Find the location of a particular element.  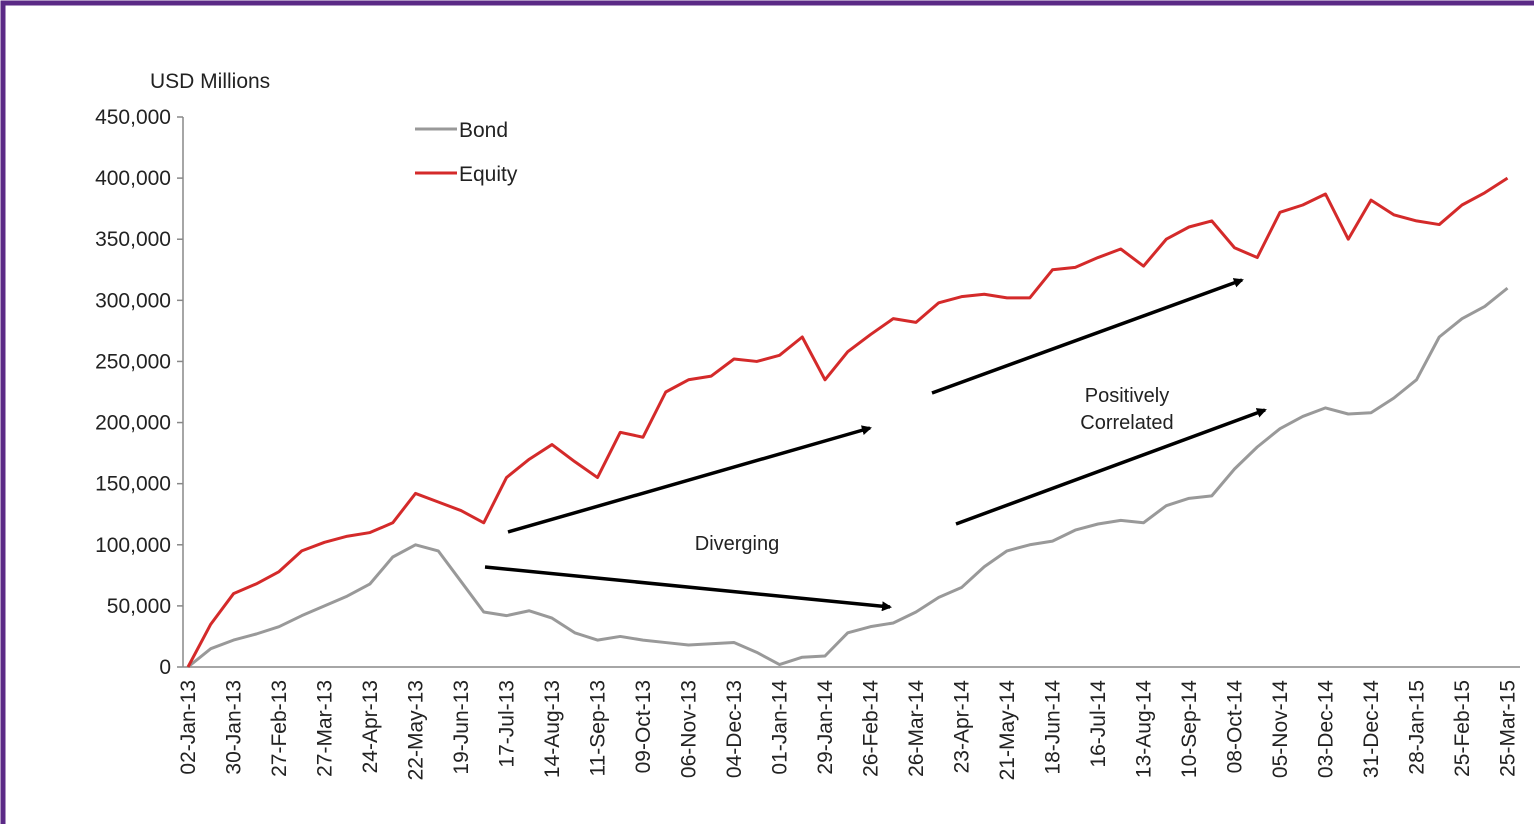

x-tick-label: 11-Sep-13 is located at coordinates (598, 728).